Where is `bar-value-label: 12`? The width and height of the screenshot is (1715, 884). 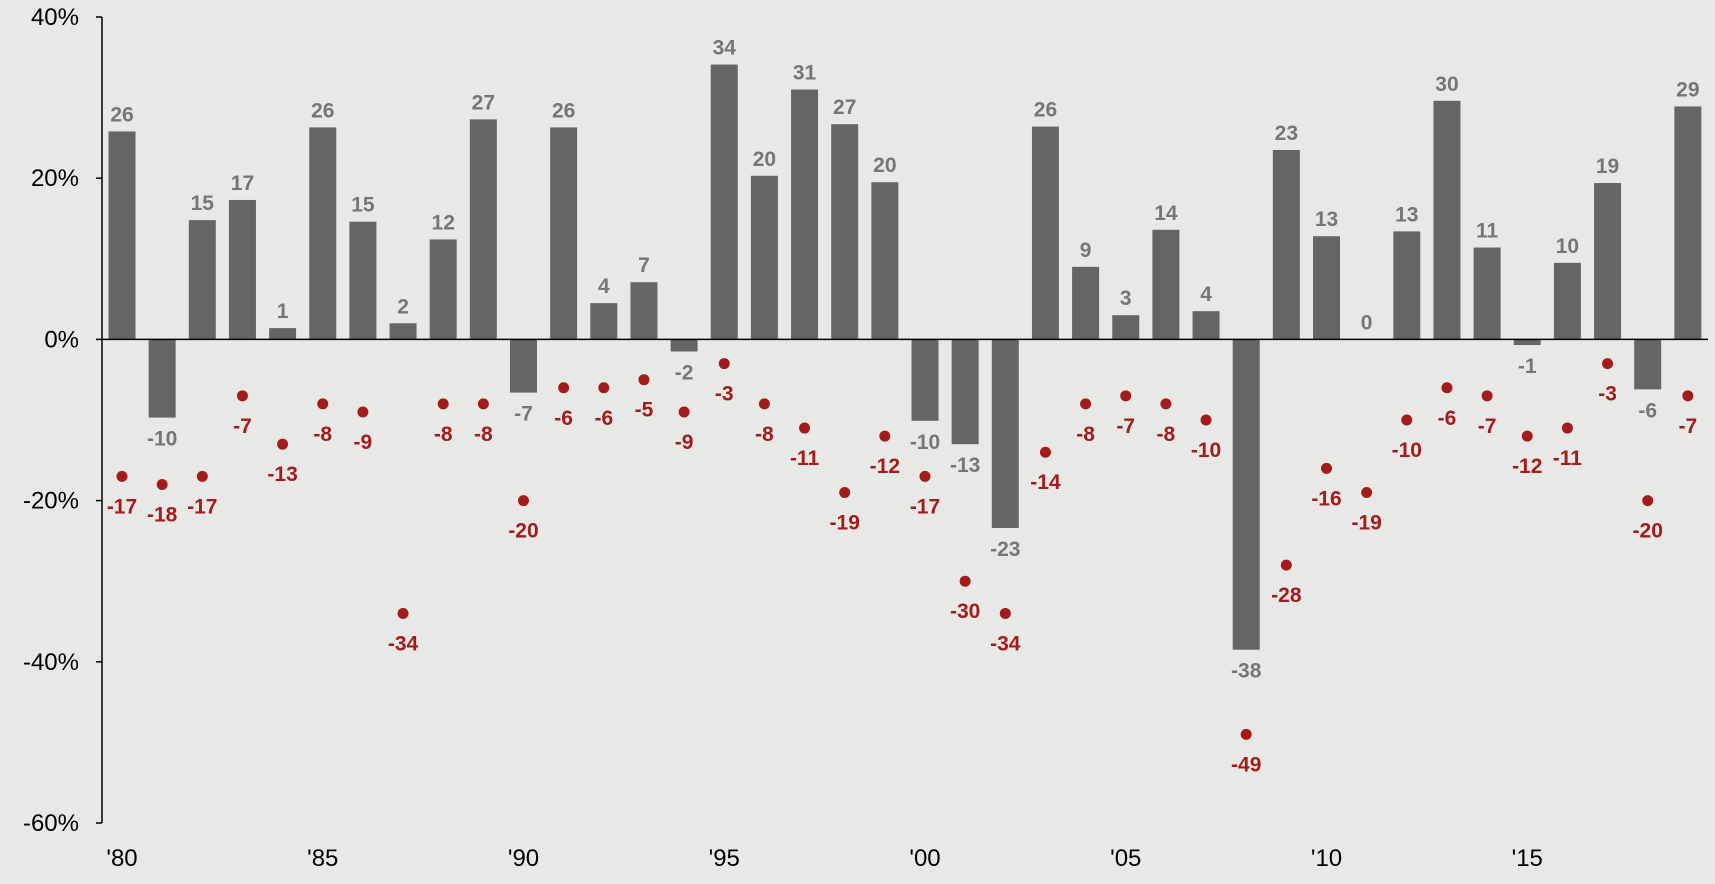 bar-value-label: 12 is located at coordinates (443, 222).